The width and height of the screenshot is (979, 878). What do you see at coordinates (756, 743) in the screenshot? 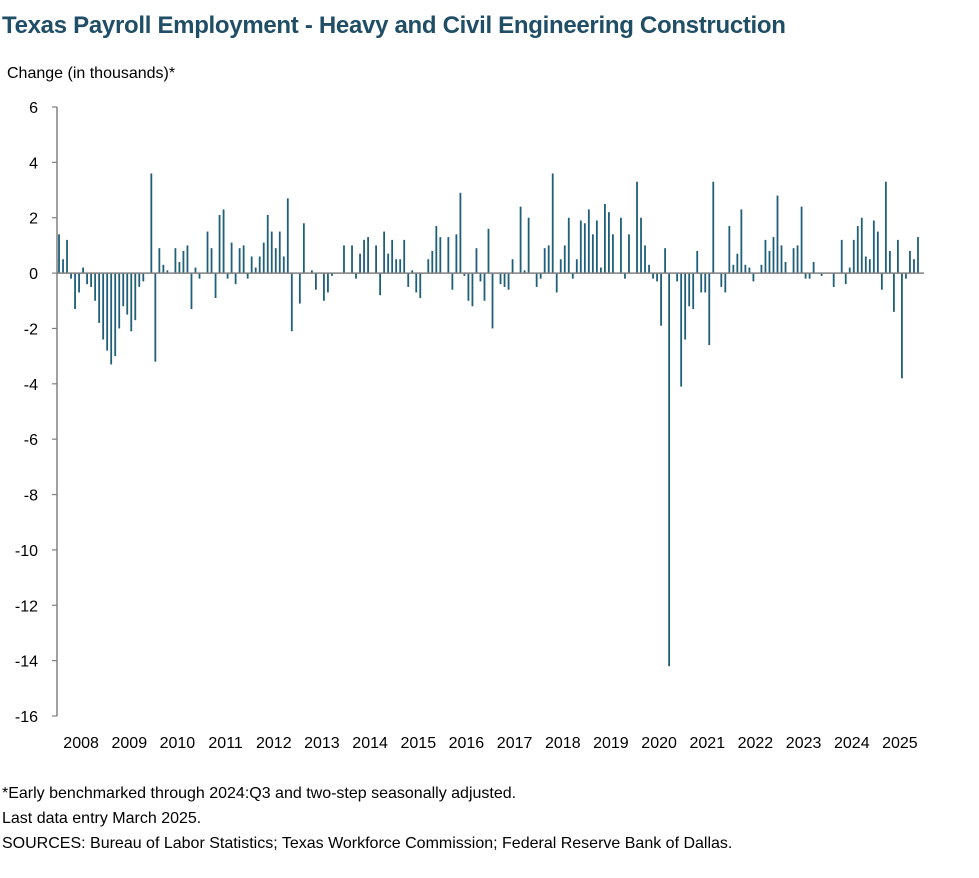
I see `x-tick-label: 2022` at bounding box center [756, 743].